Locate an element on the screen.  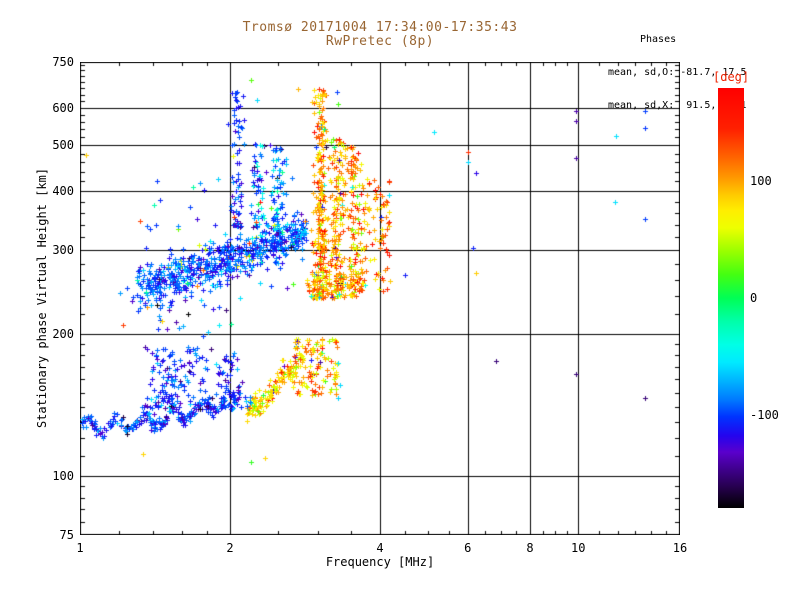
y-tick-label: 300 is located at coordinates (63, 250).